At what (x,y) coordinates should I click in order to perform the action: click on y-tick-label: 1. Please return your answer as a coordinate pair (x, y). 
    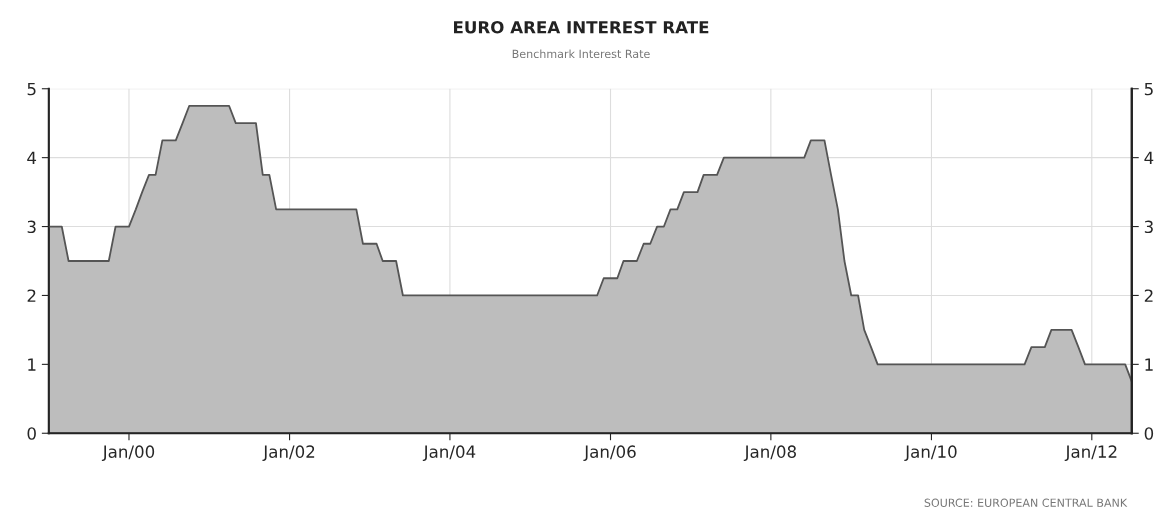
    Looking at the image, I should click on (32, 364).